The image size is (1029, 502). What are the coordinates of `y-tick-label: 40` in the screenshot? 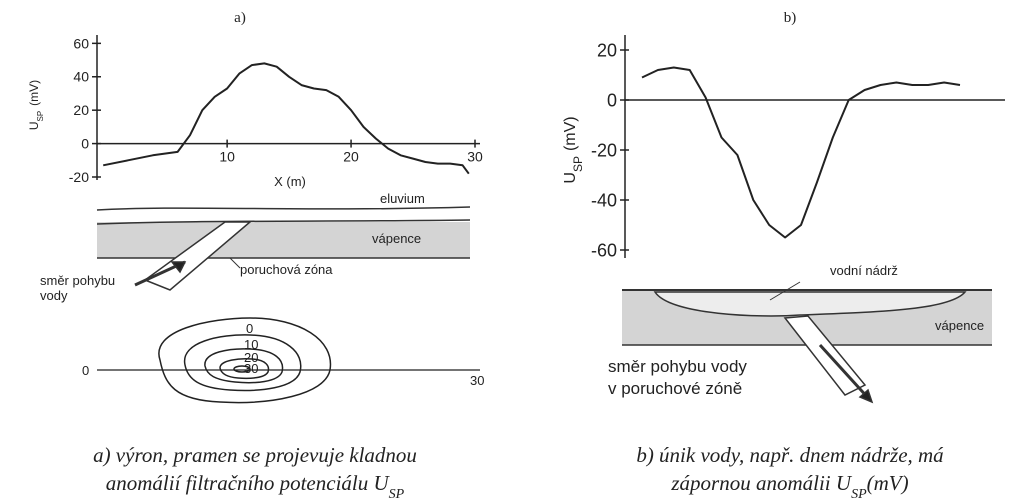 It's located at (81, 77).